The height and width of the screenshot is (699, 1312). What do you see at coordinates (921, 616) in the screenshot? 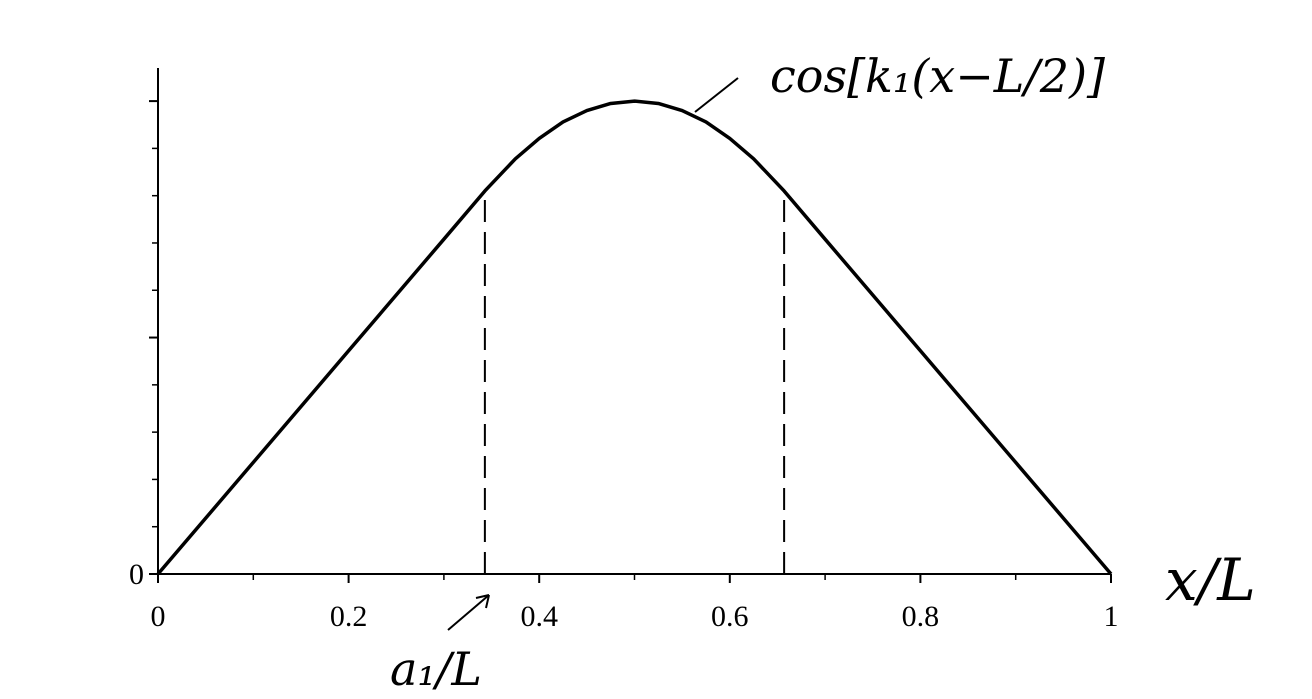
I see `x-tick-label: 0.8` at bounding box center [921, 616].